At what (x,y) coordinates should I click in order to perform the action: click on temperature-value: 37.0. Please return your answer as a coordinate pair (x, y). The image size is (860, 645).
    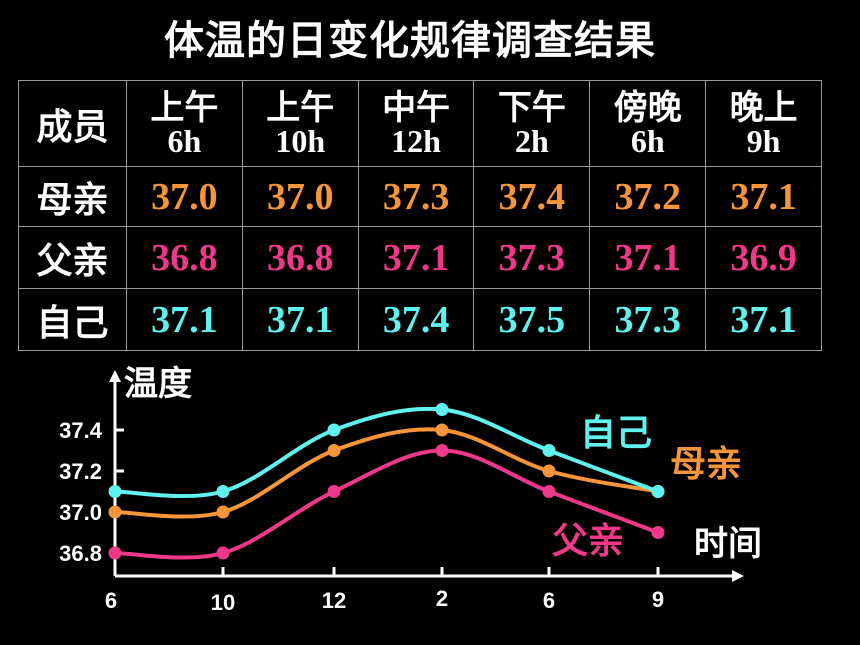
    Looking at the image, I should click on (300, 196).